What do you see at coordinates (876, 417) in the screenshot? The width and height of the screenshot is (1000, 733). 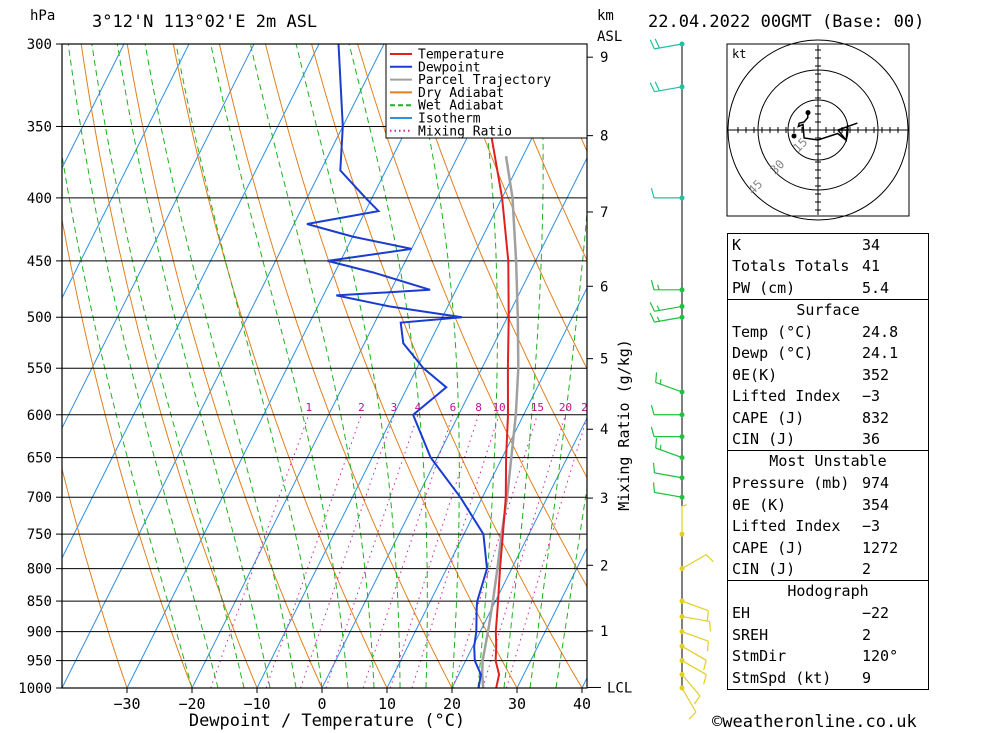 I see `index-value: 832` at bounding box center [876, 417].